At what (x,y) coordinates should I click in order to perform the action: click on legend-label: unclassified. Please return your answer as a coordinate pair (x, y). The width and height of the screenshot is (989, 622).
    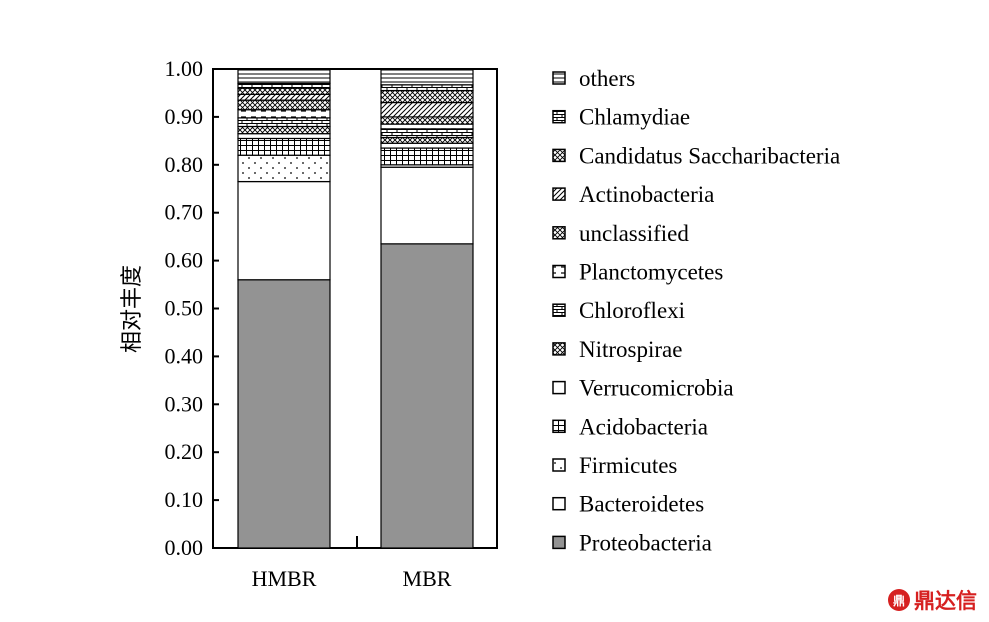
    Looking at the image, I should click on (634, 233).